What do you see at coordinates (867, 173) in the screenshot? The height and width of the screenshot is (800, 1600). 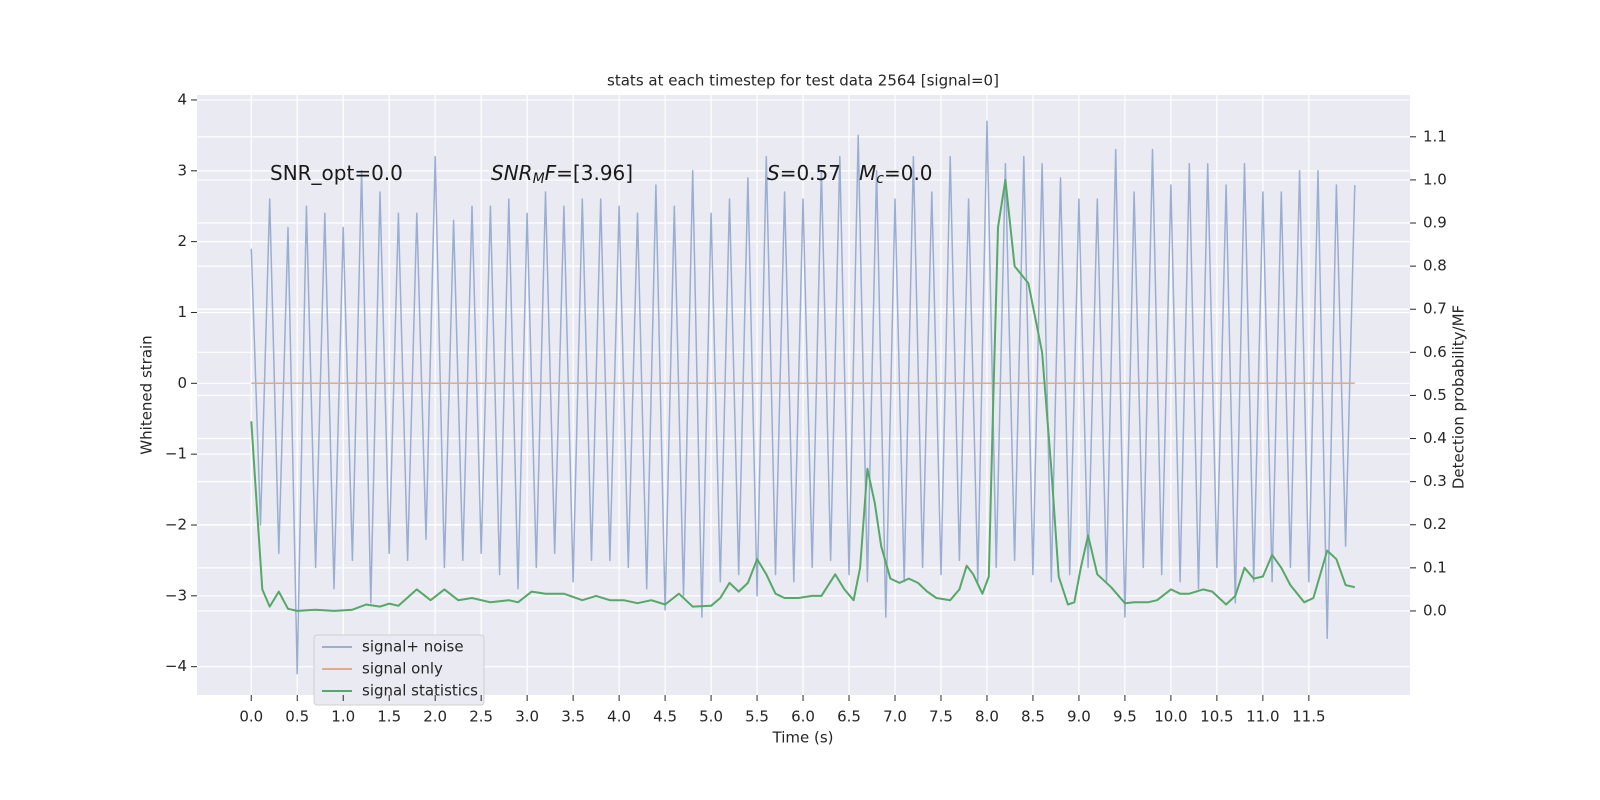 I see `annotation-text: M` at bounding box center [867, 173].